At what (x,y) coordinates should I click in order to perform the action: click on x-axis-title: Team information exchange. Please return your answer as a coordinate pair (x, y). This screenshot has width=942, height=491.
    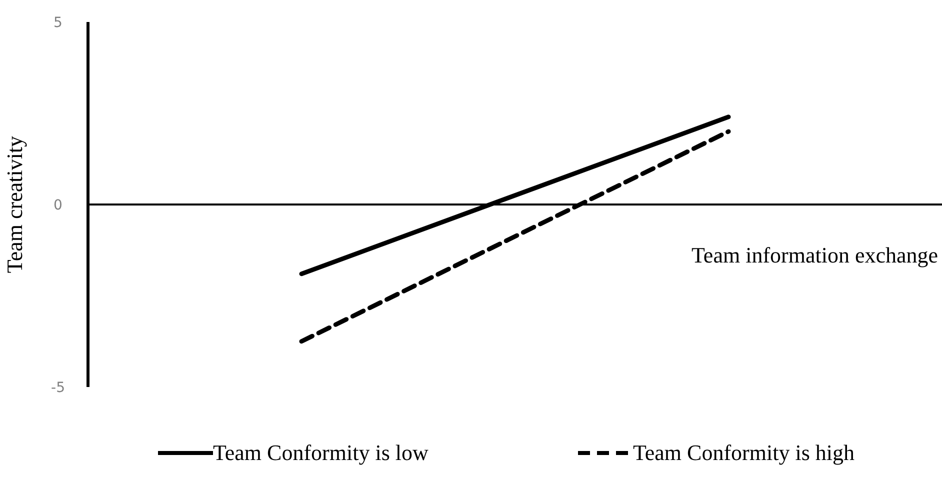
    Looking at the image, I should click on (815, 255).